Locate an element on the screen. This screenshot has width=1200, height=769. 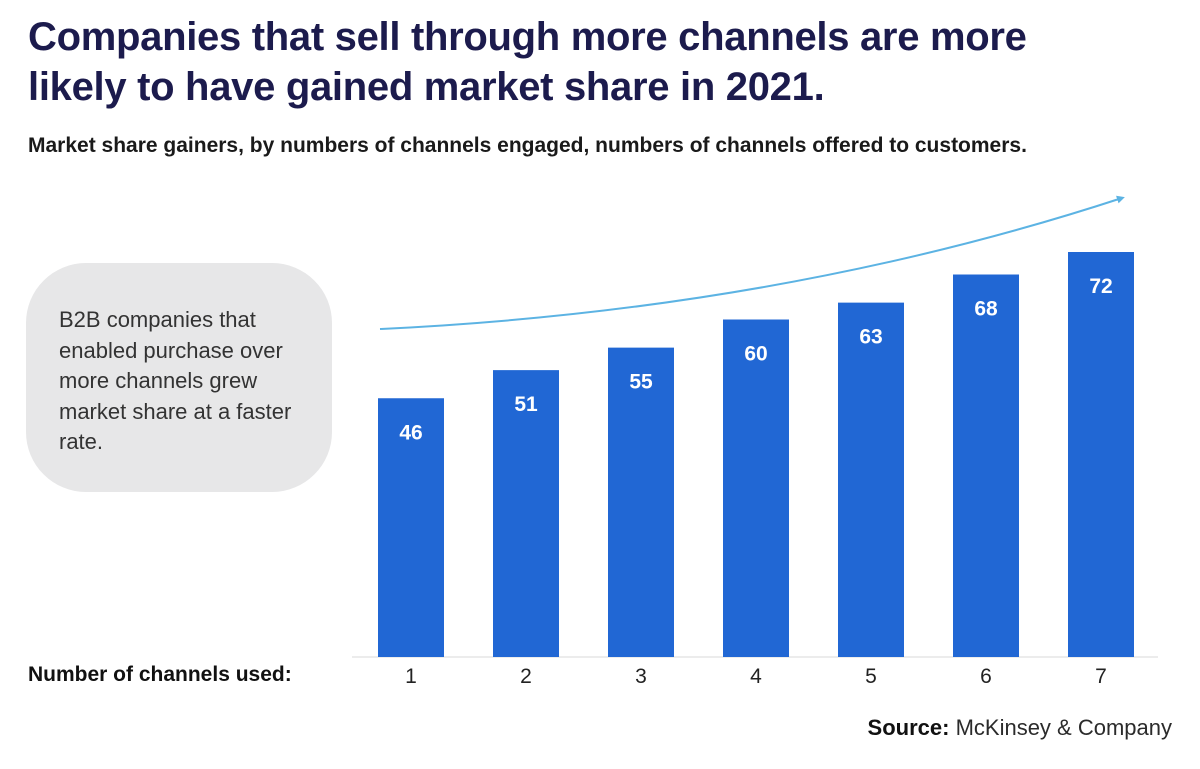
x-tick-label: 1 is located at coordinates (411, 676).